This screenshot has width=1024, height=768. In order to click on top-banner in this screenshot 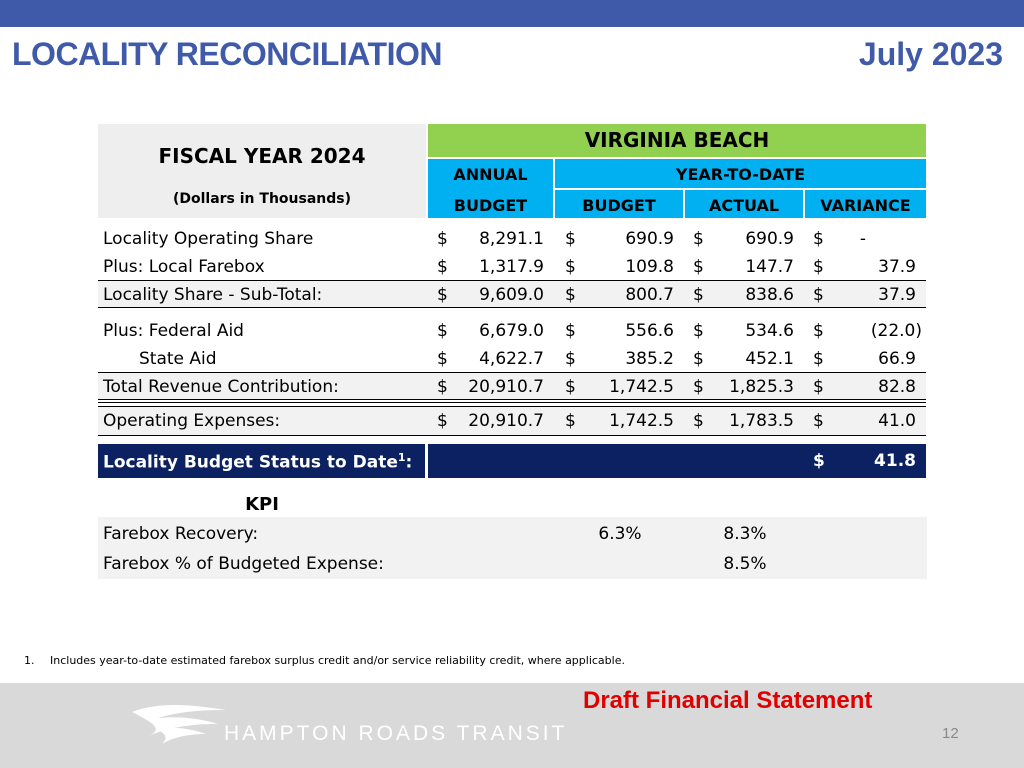, I will do `click(512, 13)`.